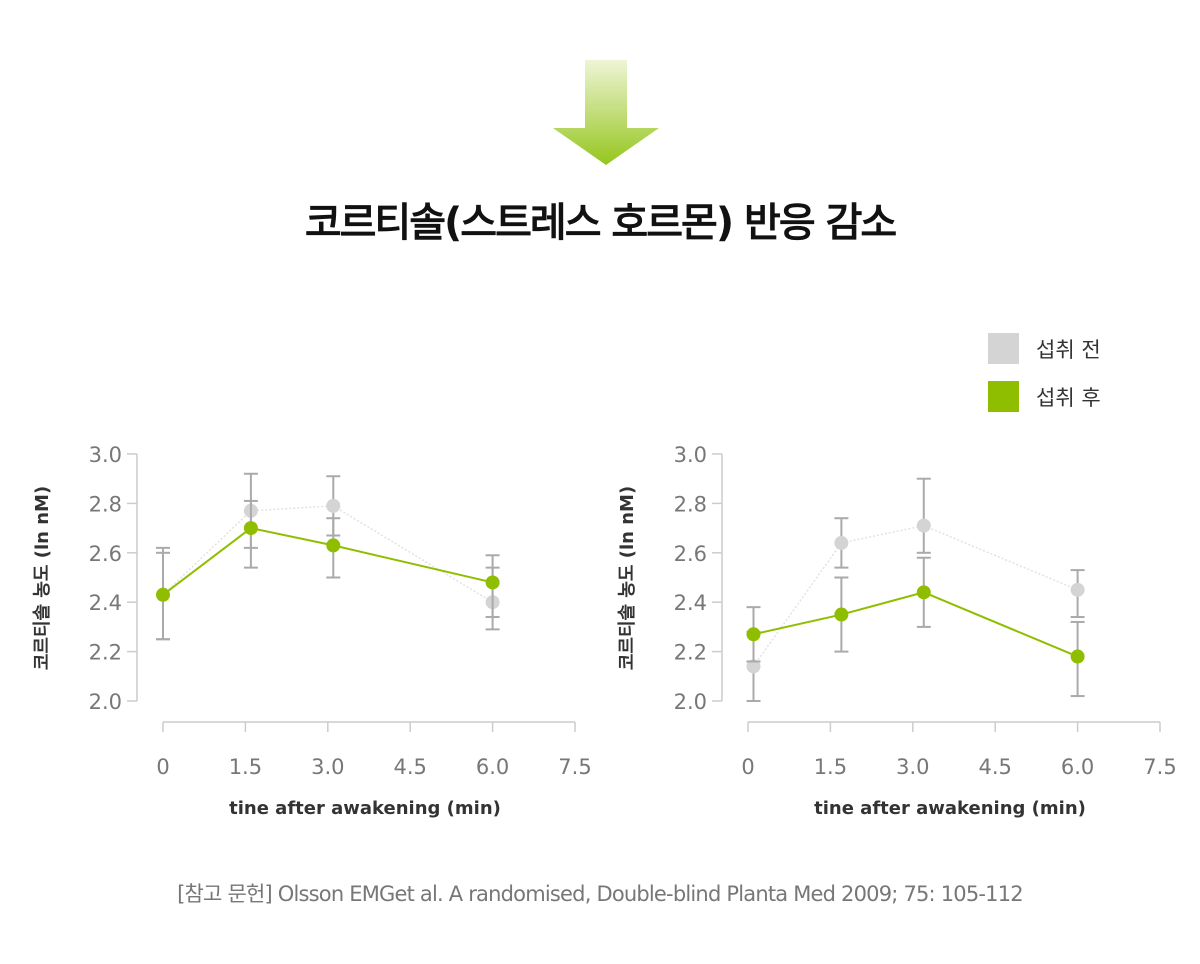  I want to click on down-arrow-icon, so click(606, 112).